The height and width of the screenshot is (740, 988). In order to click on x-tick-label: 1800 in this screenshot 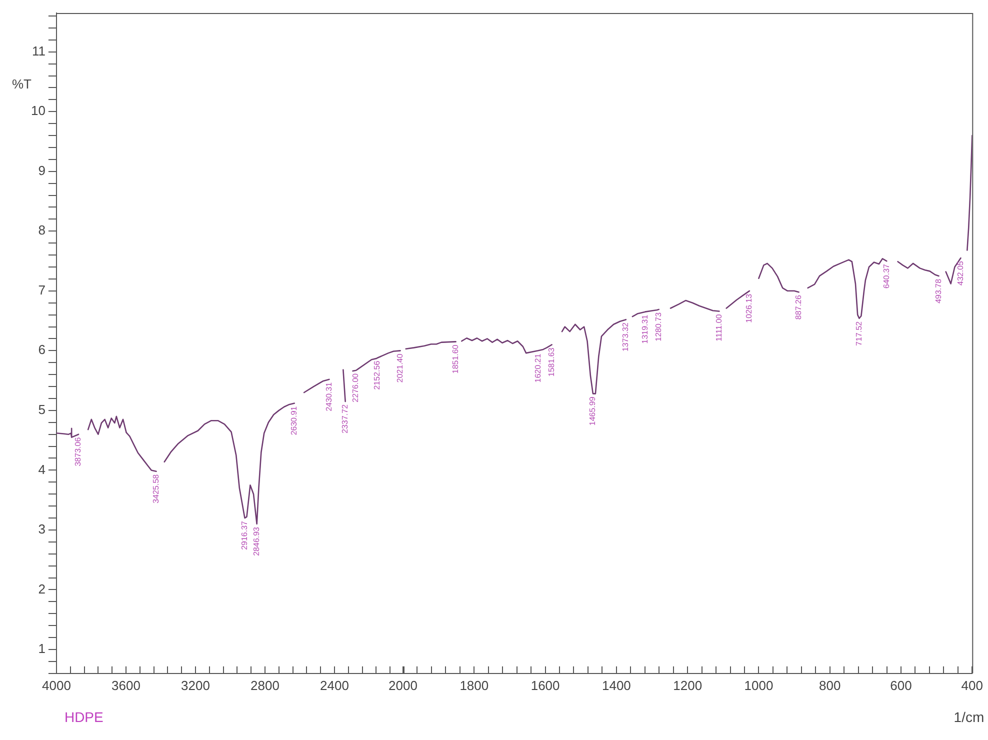, I will do `click(474, 685)`.